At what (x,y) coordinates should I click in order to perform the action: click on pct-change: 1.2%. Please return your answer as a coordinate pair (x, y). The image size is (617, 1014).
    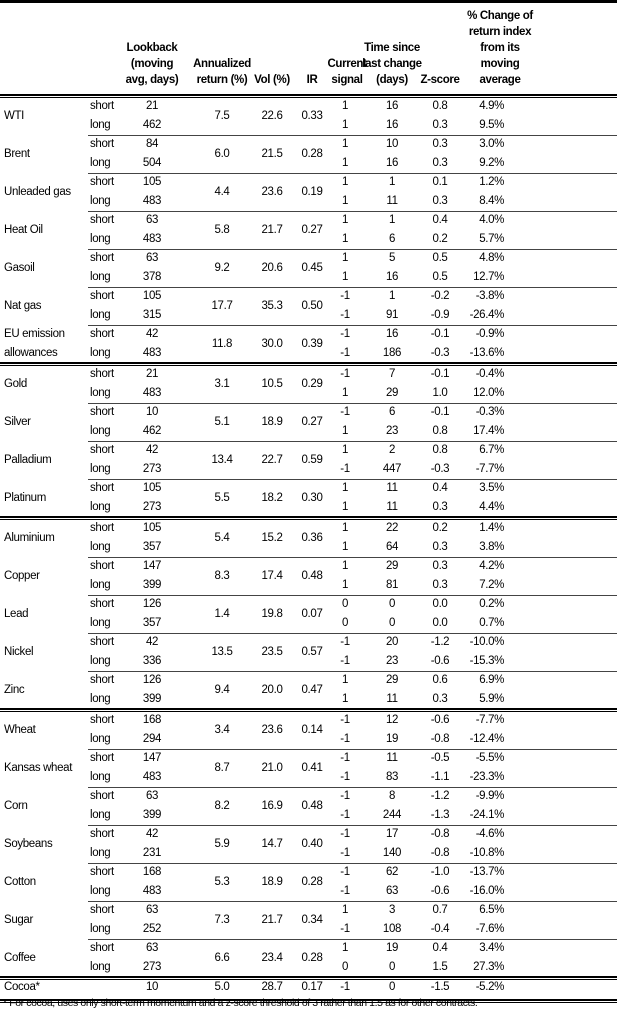
    Looking at the image, I should click on (491, 182).